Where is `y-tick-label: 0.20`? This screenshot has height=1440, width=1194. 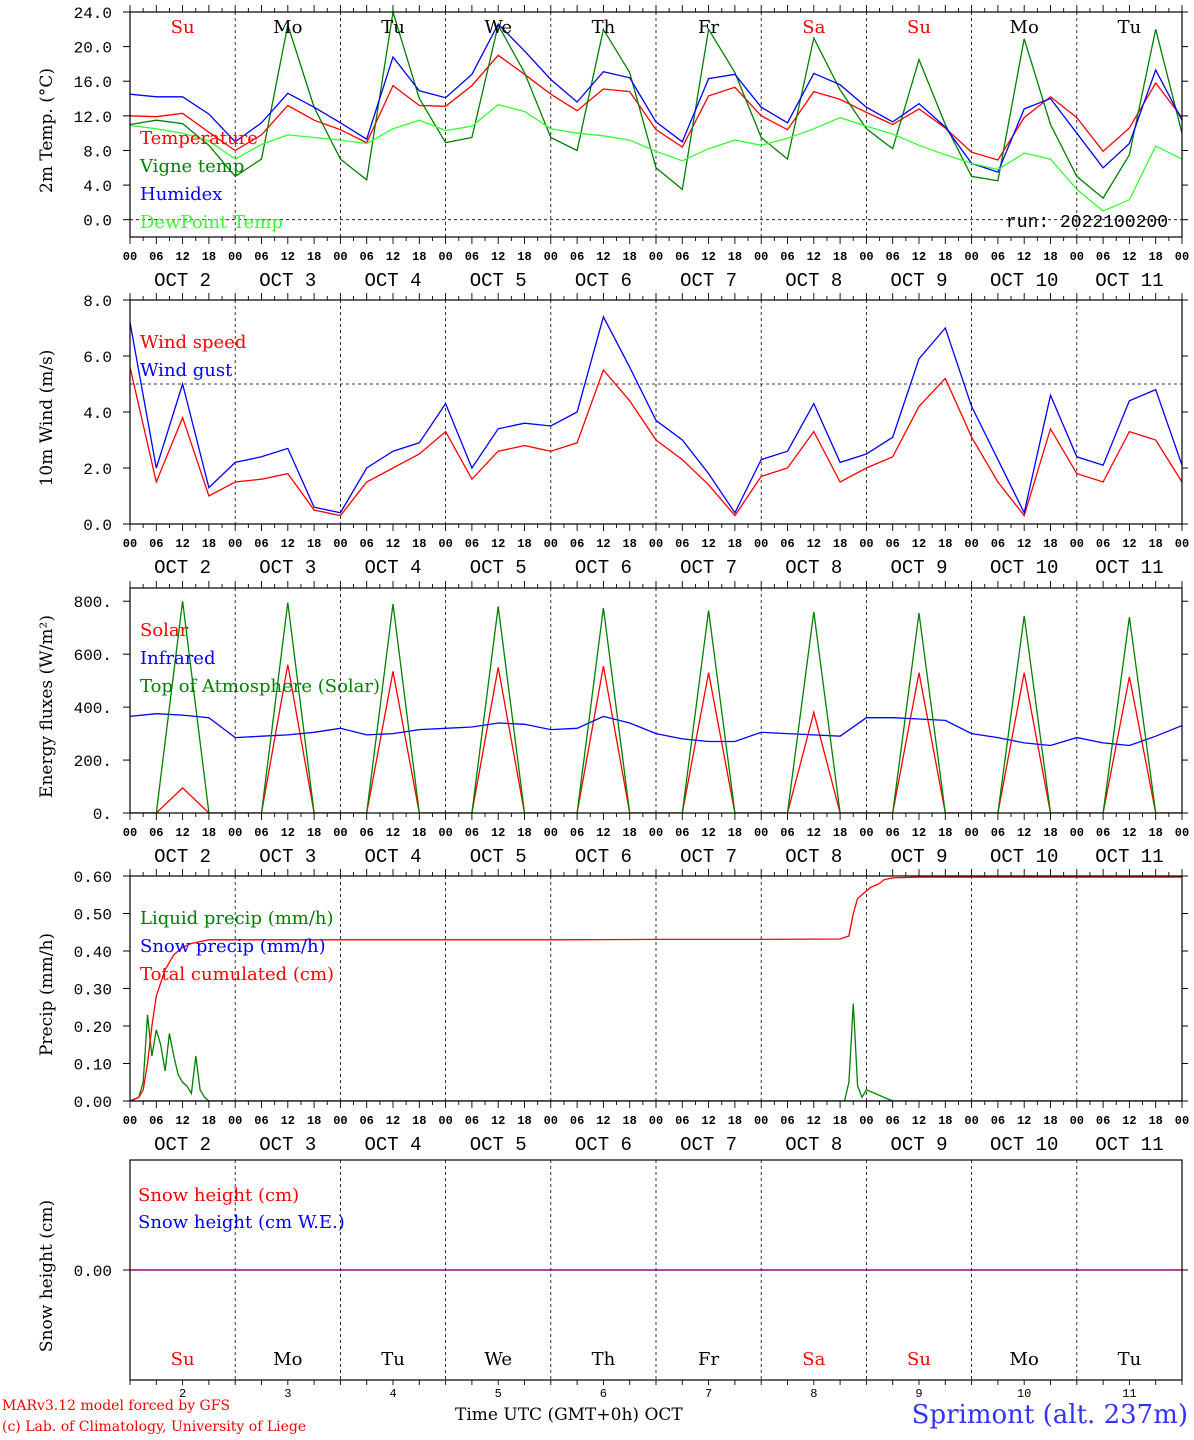
y-tick-label: 0.20 is located at coordinates (93, 1028).